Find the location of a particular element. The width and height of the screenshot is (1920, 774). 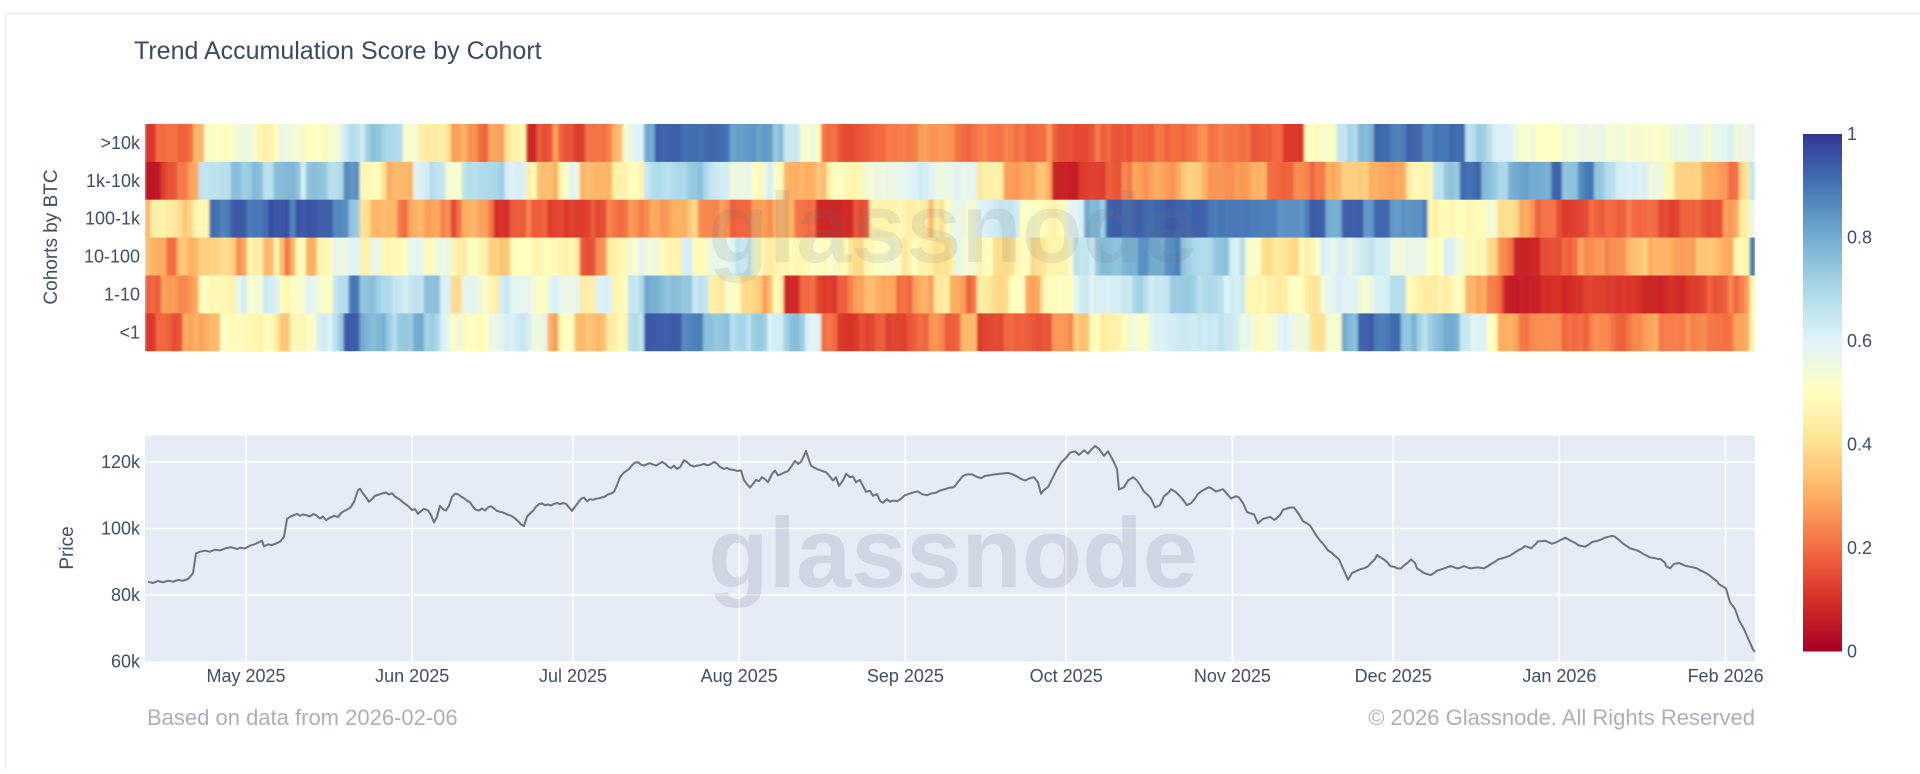

svg-text: 60k is located at coordinates (126, 662).